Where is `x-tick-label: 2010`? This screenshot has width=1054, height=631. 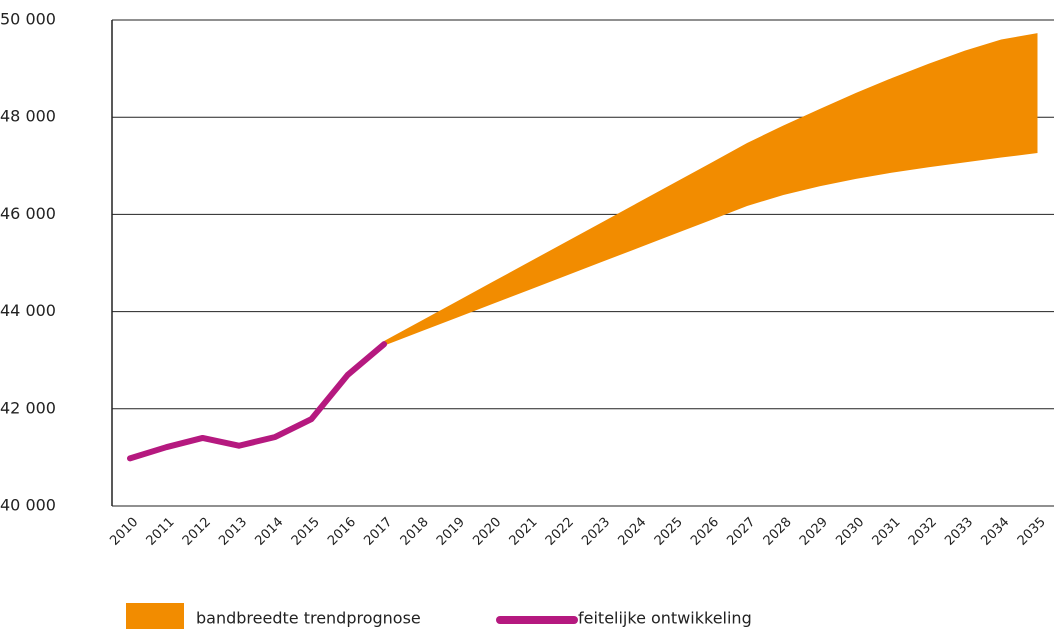 x-tick-label: 2010 is located at coordinates (124, 532).